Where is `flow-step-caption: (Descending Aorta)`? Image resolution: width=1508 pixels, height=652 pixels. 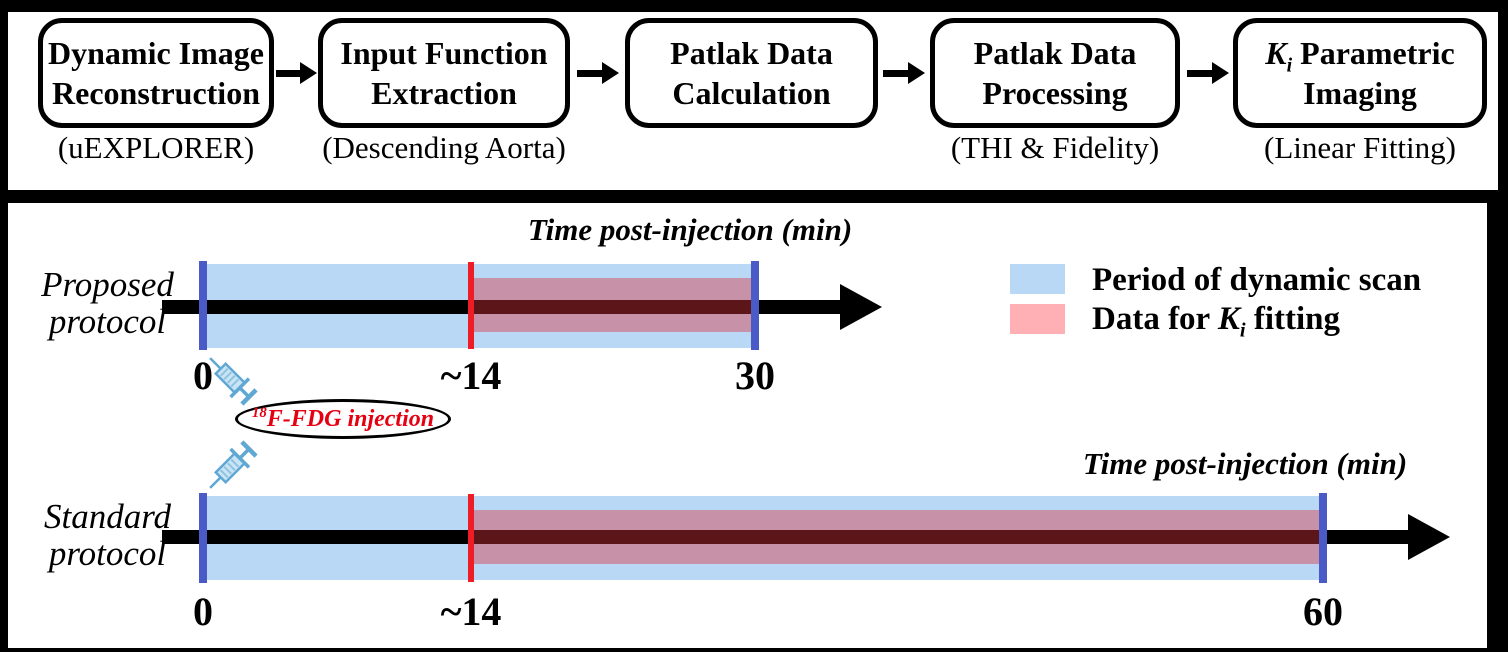 flow-step-caption: (Descending Aorta) is located at coordinates (444, 147).